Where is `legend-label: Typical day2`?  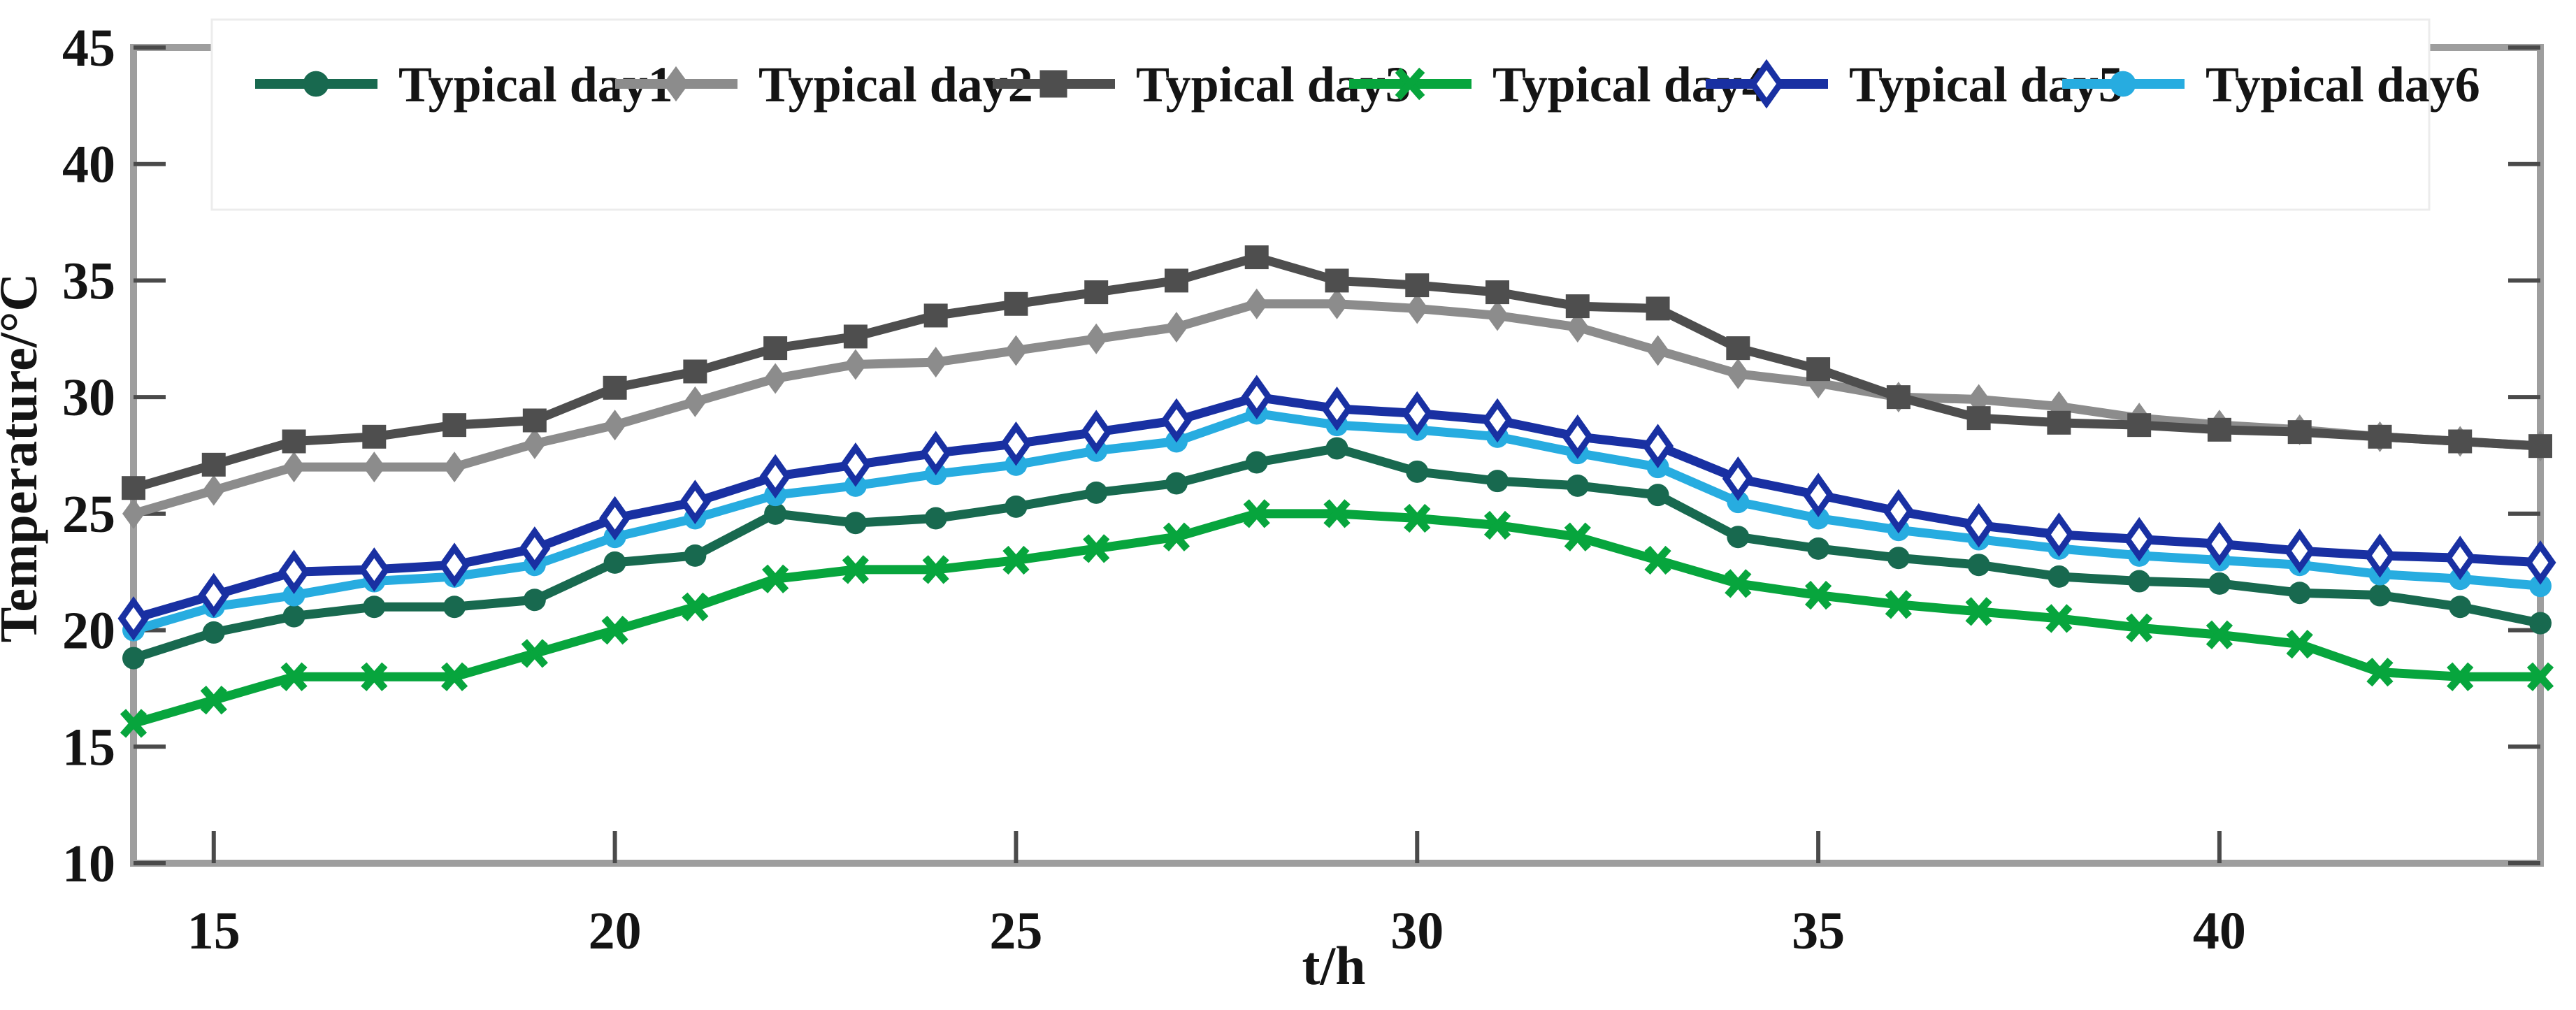 legend-label: Typical day2 is located at coordinates (895, 85).